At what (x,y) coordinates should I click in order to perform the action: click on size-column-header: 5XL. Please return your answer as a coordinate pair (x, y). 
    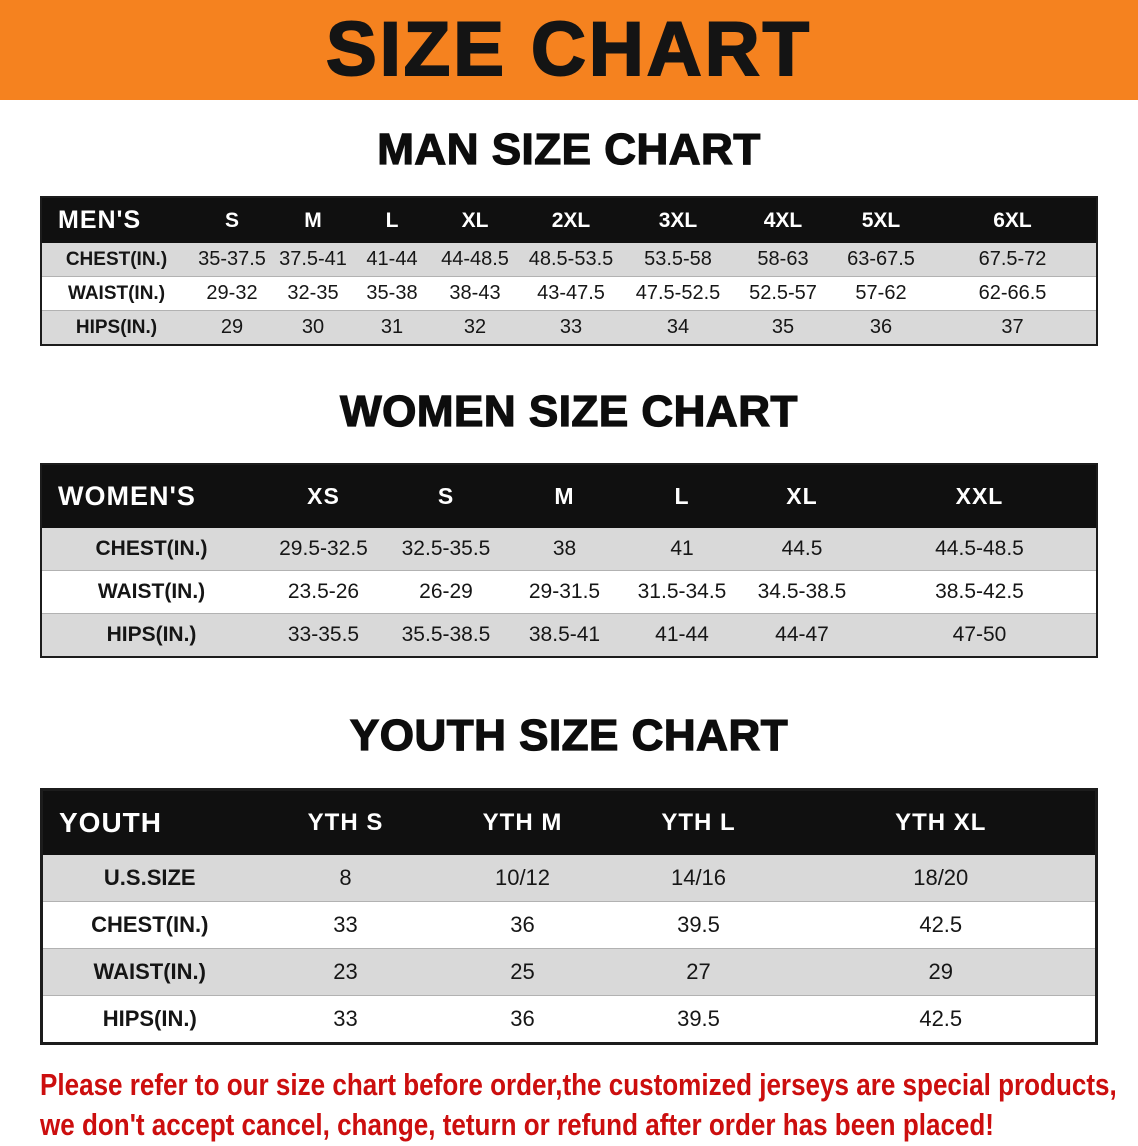
    Looking at the image, I should click on (881, 220).